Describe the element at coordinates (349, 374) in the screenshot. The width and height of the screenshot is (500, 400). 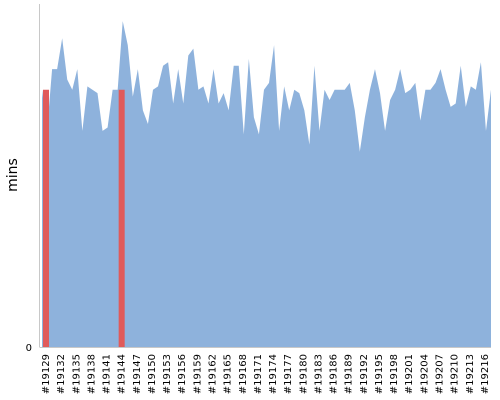
I see `x-tick-label: #19189` at that location.